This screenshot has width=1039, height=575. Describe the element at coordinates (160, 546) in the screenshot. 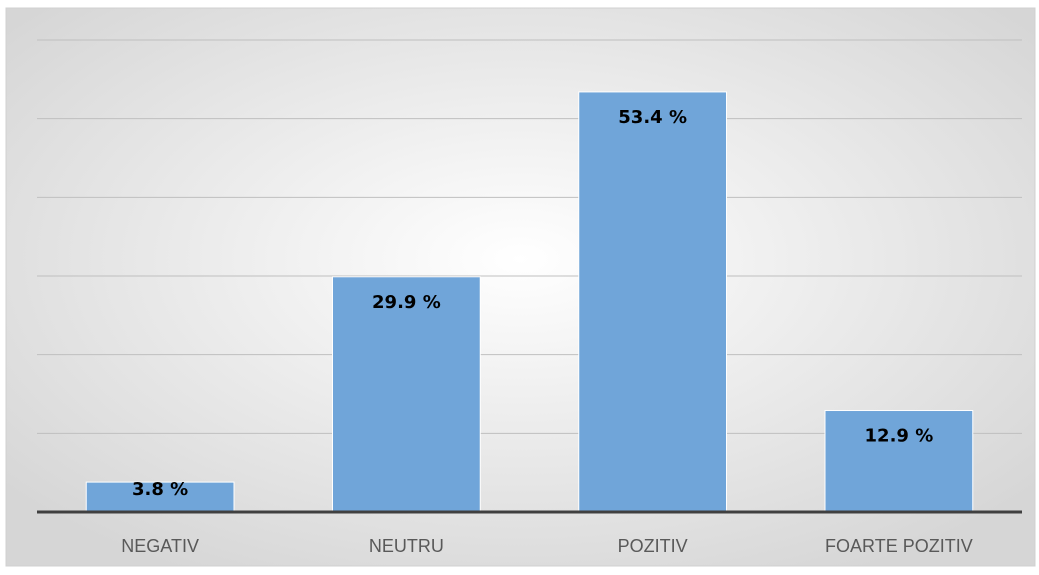

I see `x-tick-label: NEGATIV` at that location.